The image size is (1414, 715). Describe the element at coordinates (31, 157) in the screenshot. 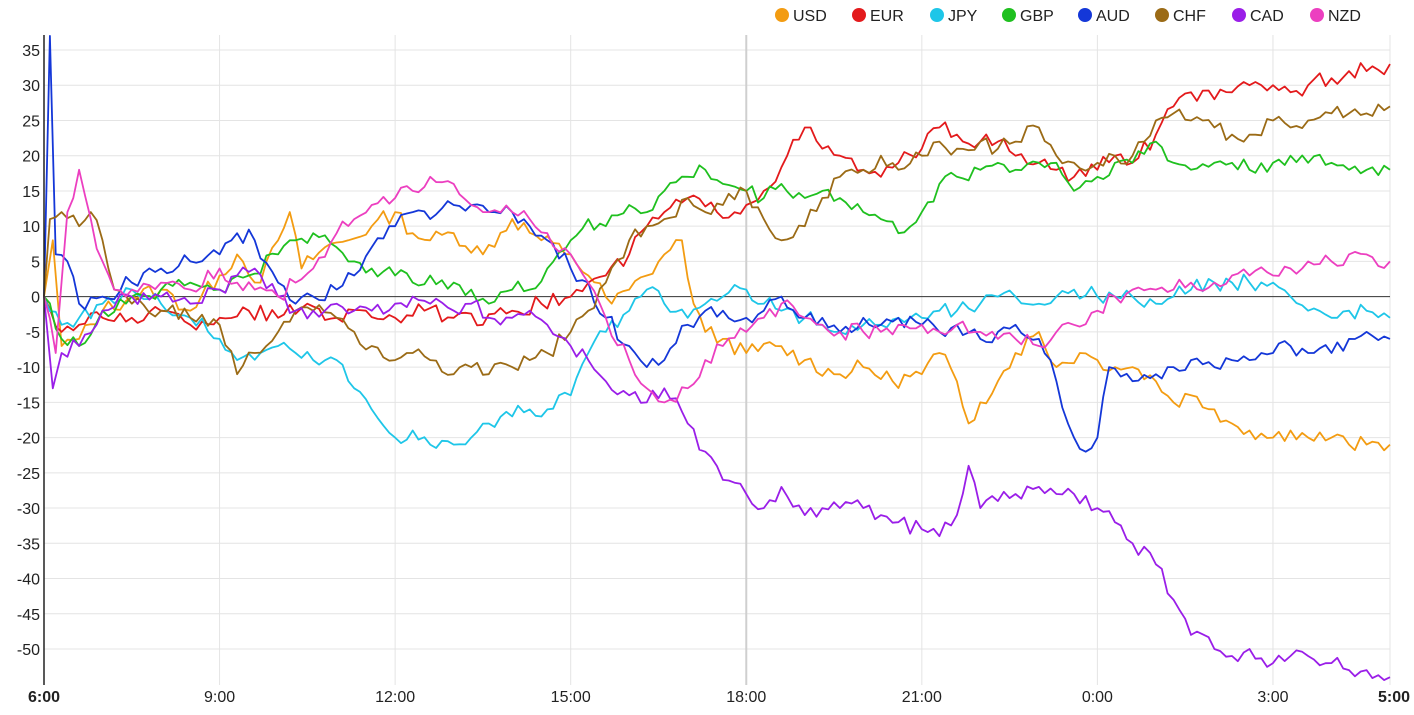

I see `y-tick-label: 20` at that location.